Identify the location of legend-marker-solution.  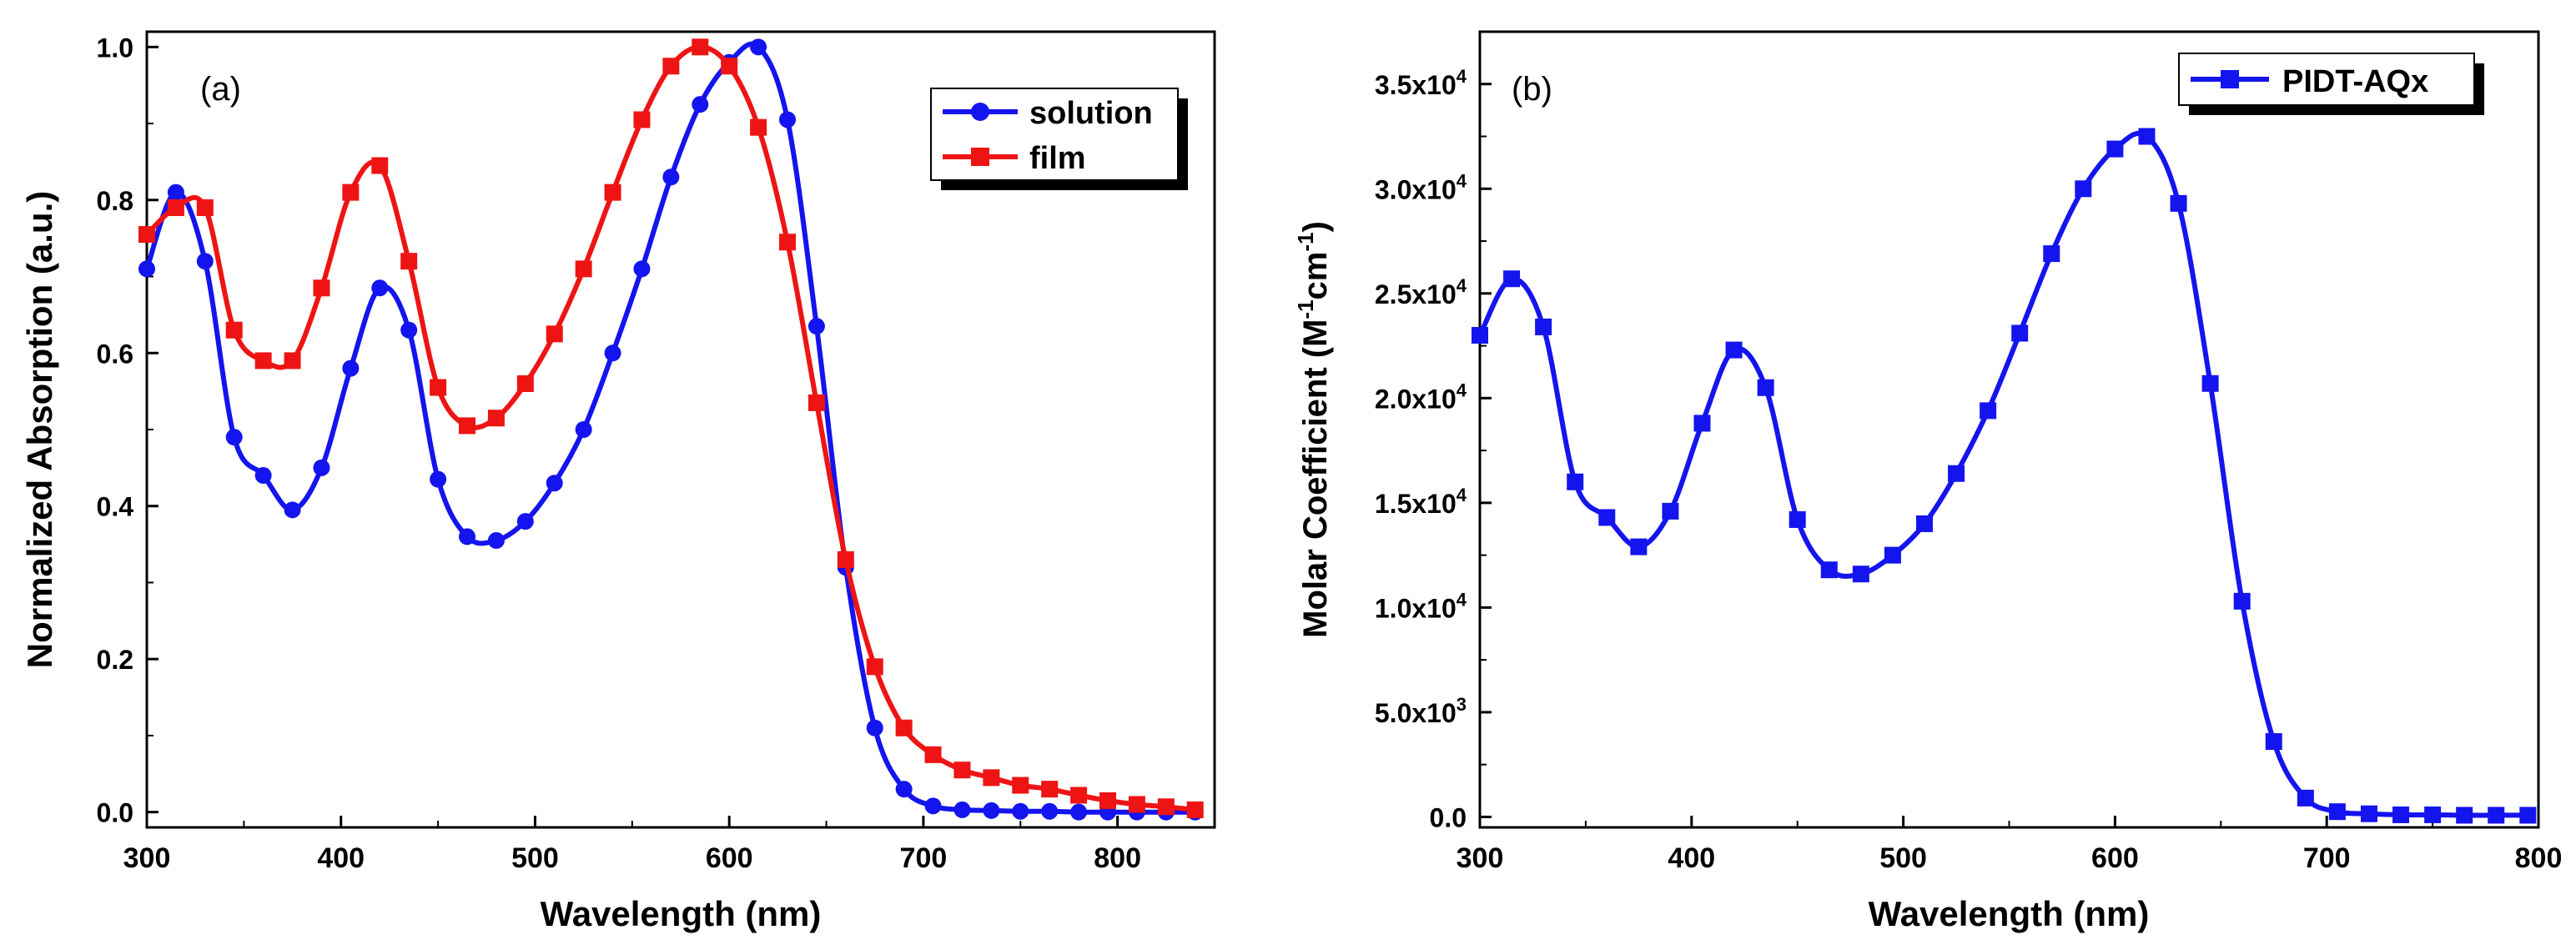
(980, 112).